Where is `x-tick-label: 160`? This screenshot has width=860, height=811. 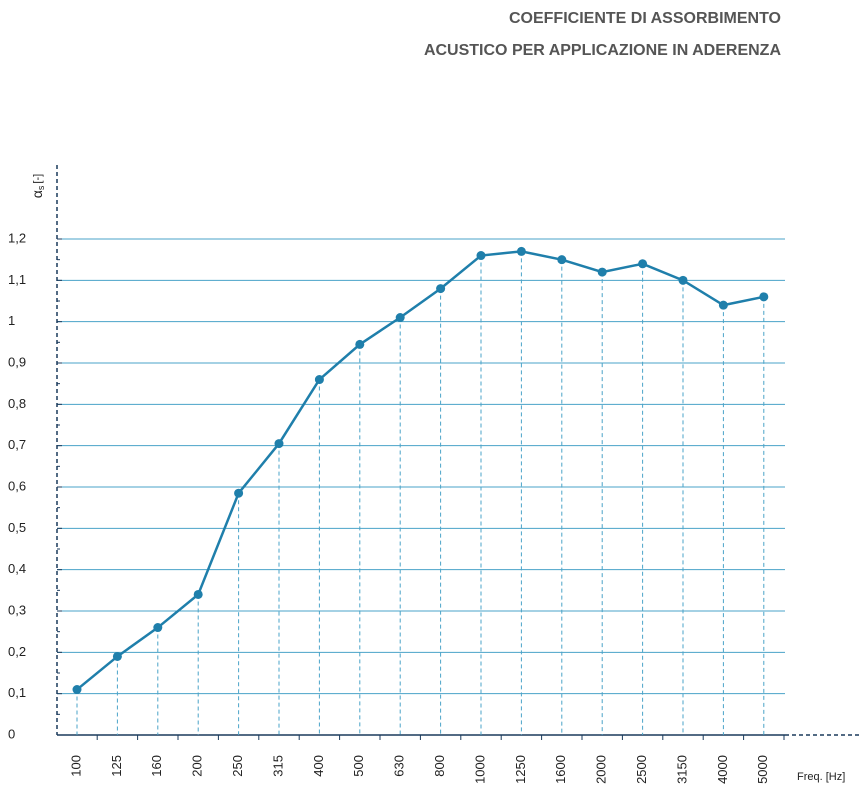 x-tick-label: 160 is located at coordinates (156, 766).